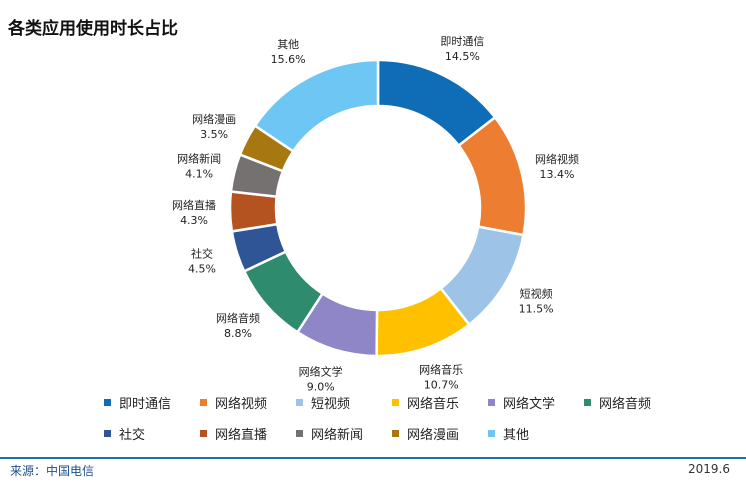  What do you see at coordinates (557, 174) in the screenshot?
I see `slice-label-value-1: 13.4%` at bounding box center [557, 174].